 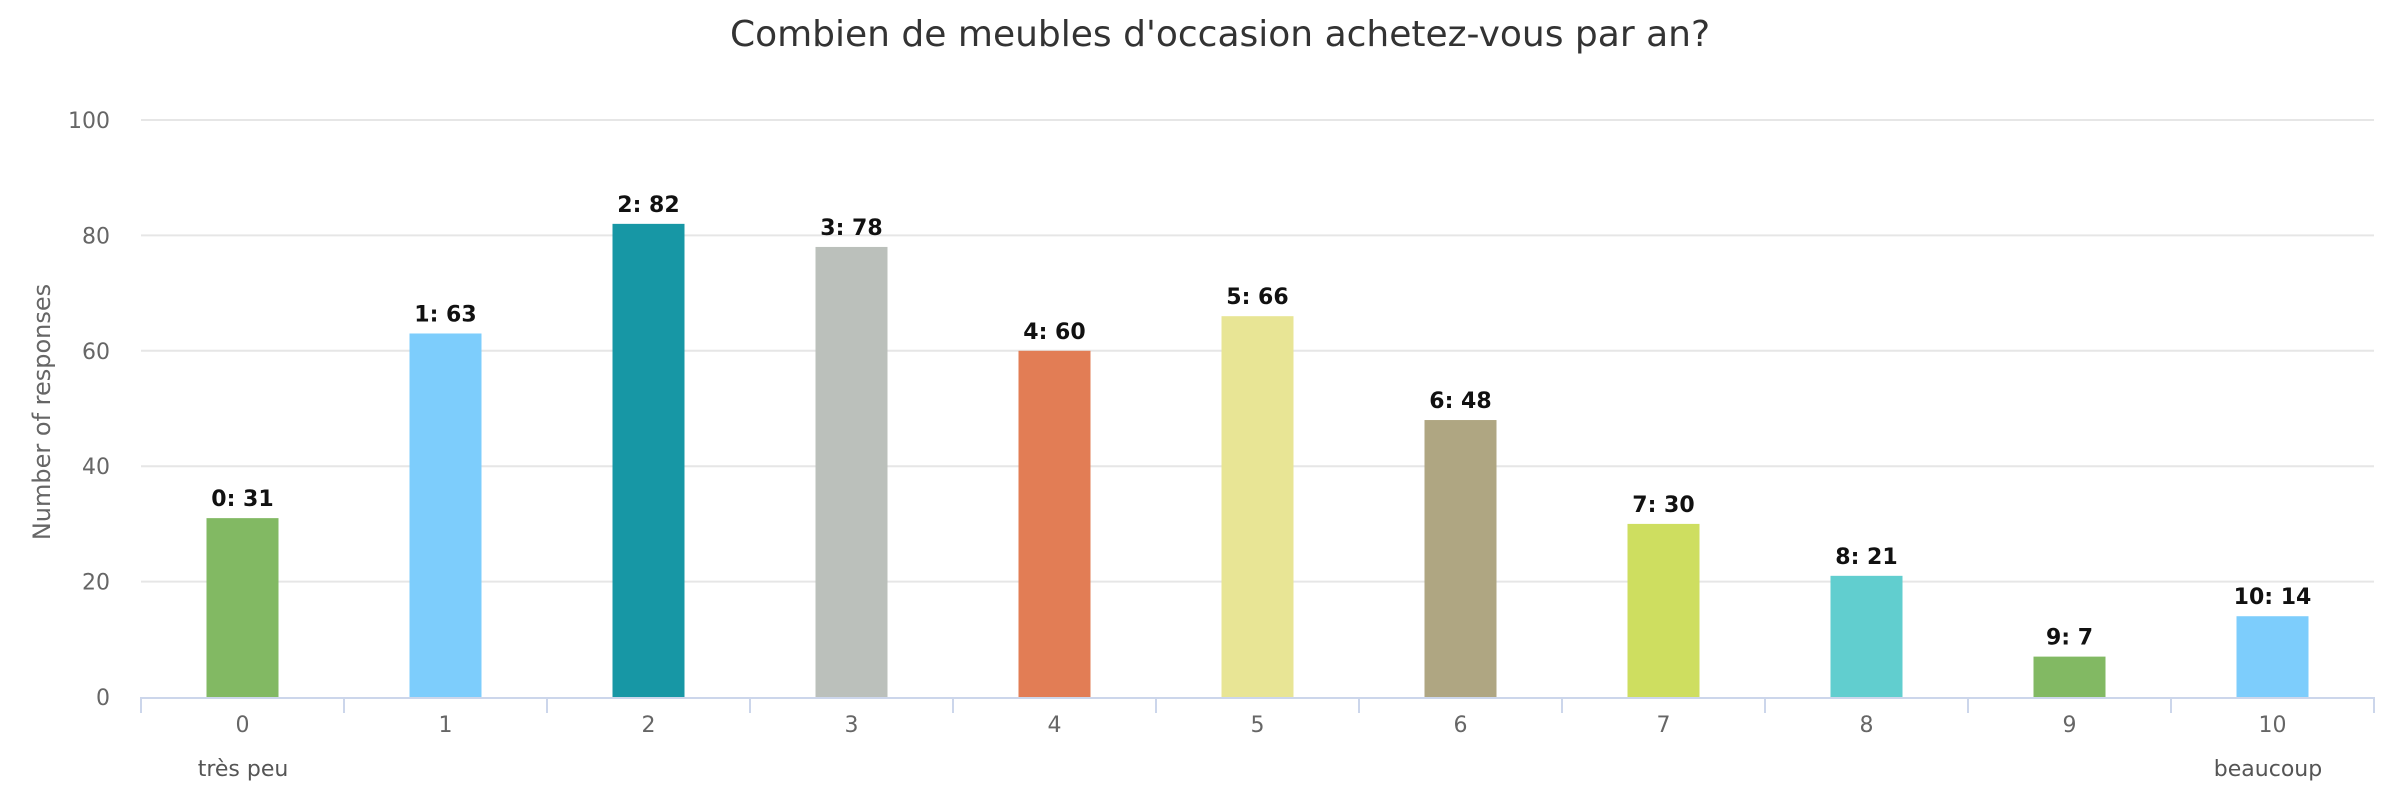 What do you see at coordinates (2070, 725) in the screenshot?
I see `x-tick-label: 9` at bounding box center [2070, 725].